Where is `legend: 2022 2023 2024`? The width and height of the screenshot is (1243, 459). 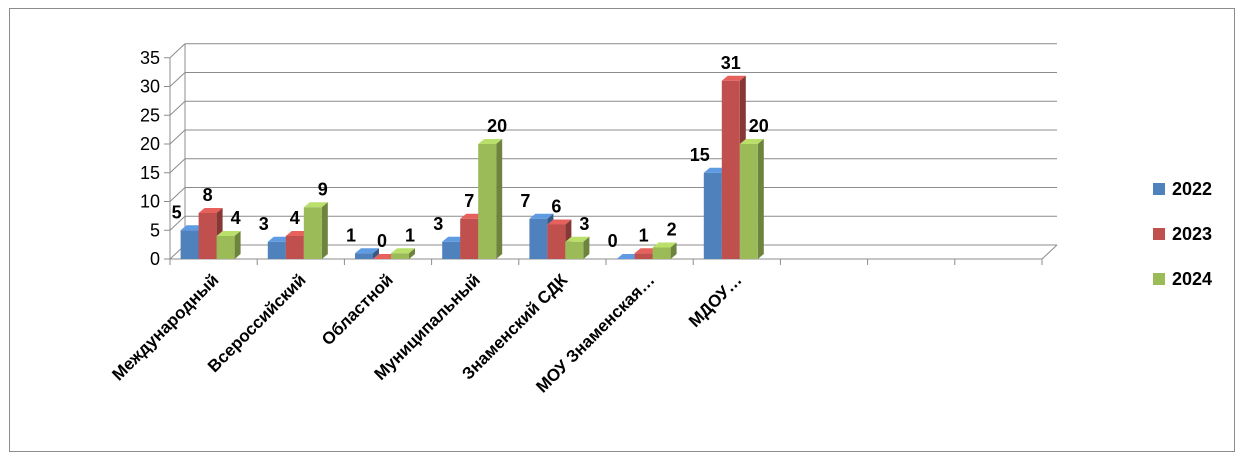 legend: 2022 2023 2024 is located at coordinates (1182, 234).